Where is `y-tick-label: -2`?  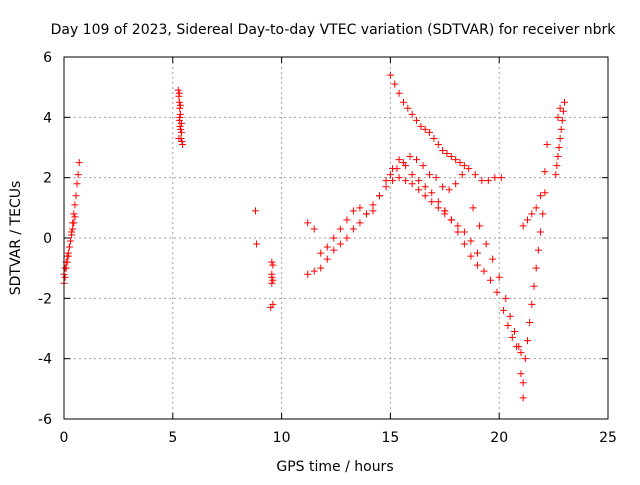
y-tick-label: -2 is located at coordinates (45, 299).